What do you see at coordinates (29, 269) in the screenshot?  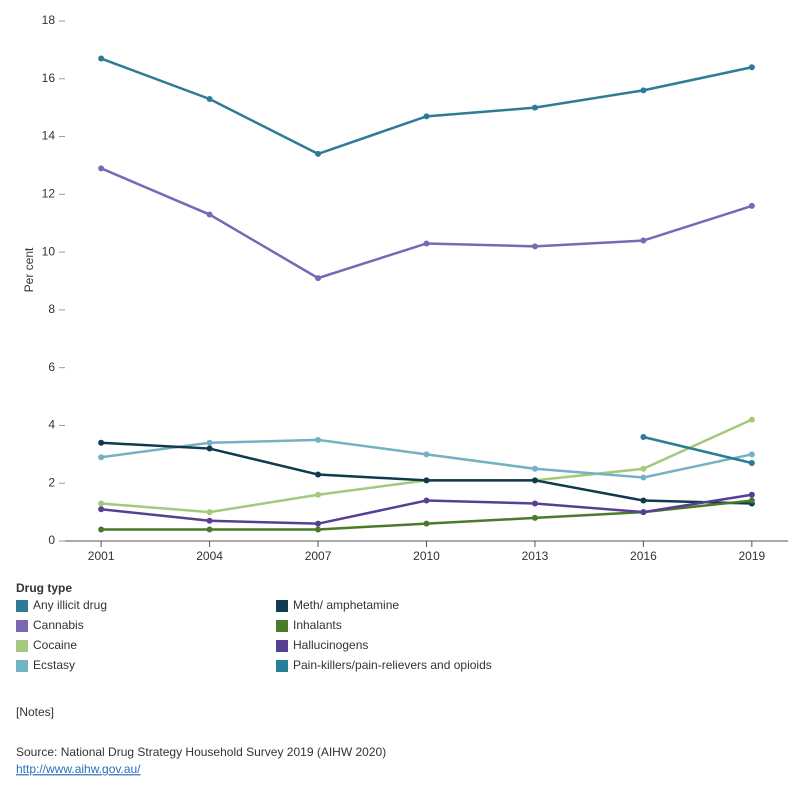 I see `y-axis-label: Per cent` at bounding box center [29, 269].